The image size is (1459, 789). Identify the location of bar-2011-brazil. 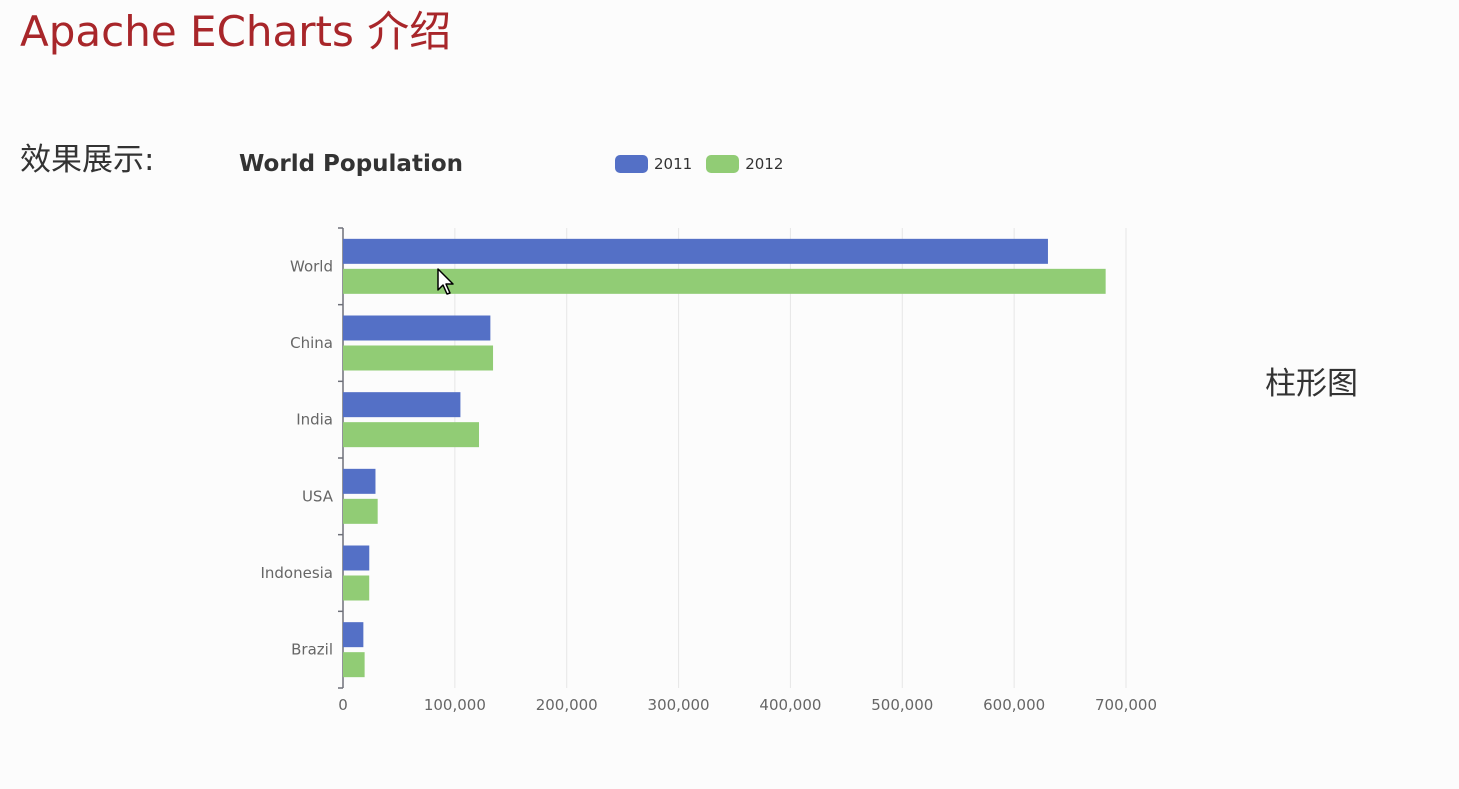
(353, 635).